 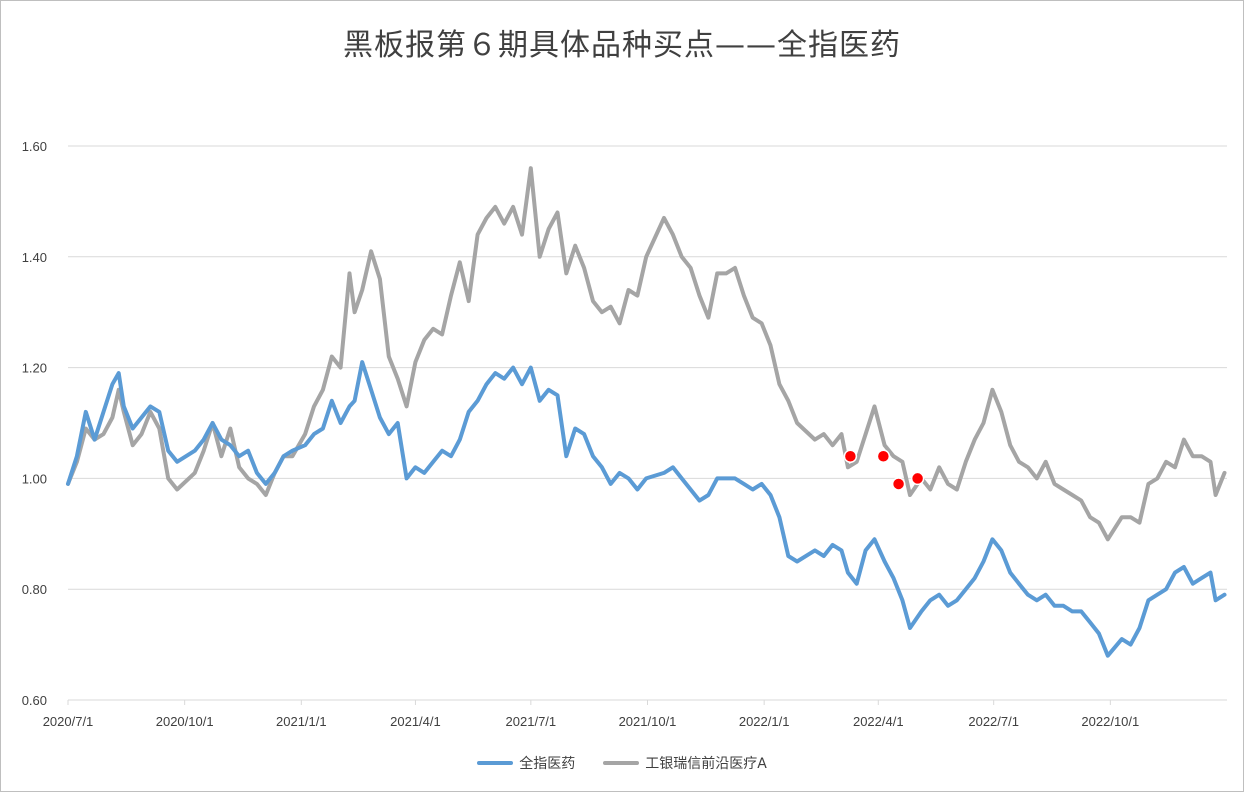 I want to click on y-tick-label: 1.20, so click(x=34, y=368).